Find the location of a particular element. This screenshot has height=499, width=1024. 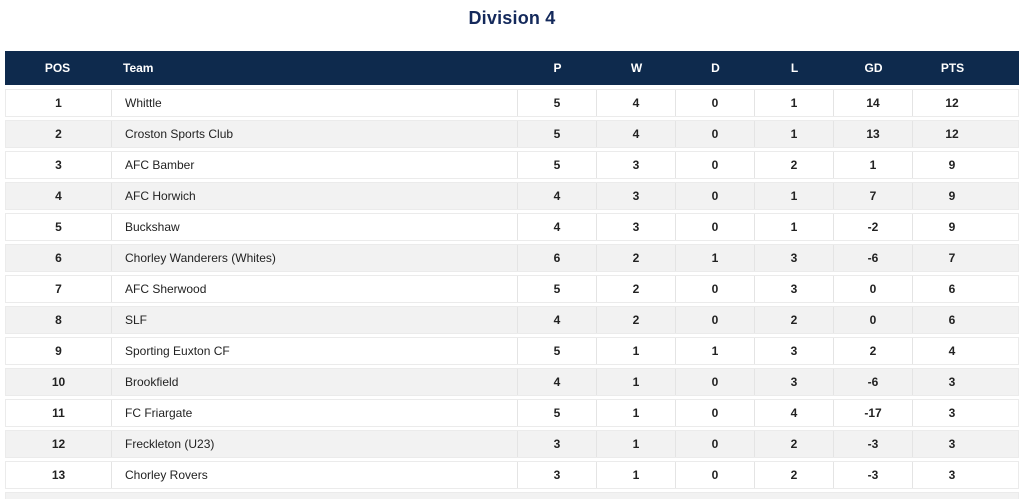

table-row: 3 AFC Bamber 5 3 0 2 1 9 is located at coordinates (512, 165).